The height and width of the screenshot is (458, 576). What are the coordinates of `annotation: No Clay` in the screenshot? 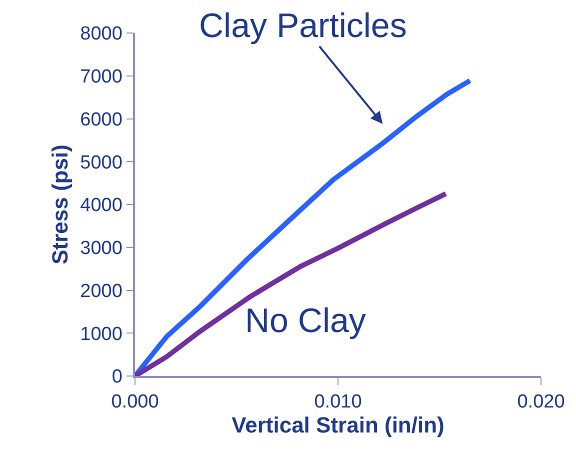 It's located at (305, 321).